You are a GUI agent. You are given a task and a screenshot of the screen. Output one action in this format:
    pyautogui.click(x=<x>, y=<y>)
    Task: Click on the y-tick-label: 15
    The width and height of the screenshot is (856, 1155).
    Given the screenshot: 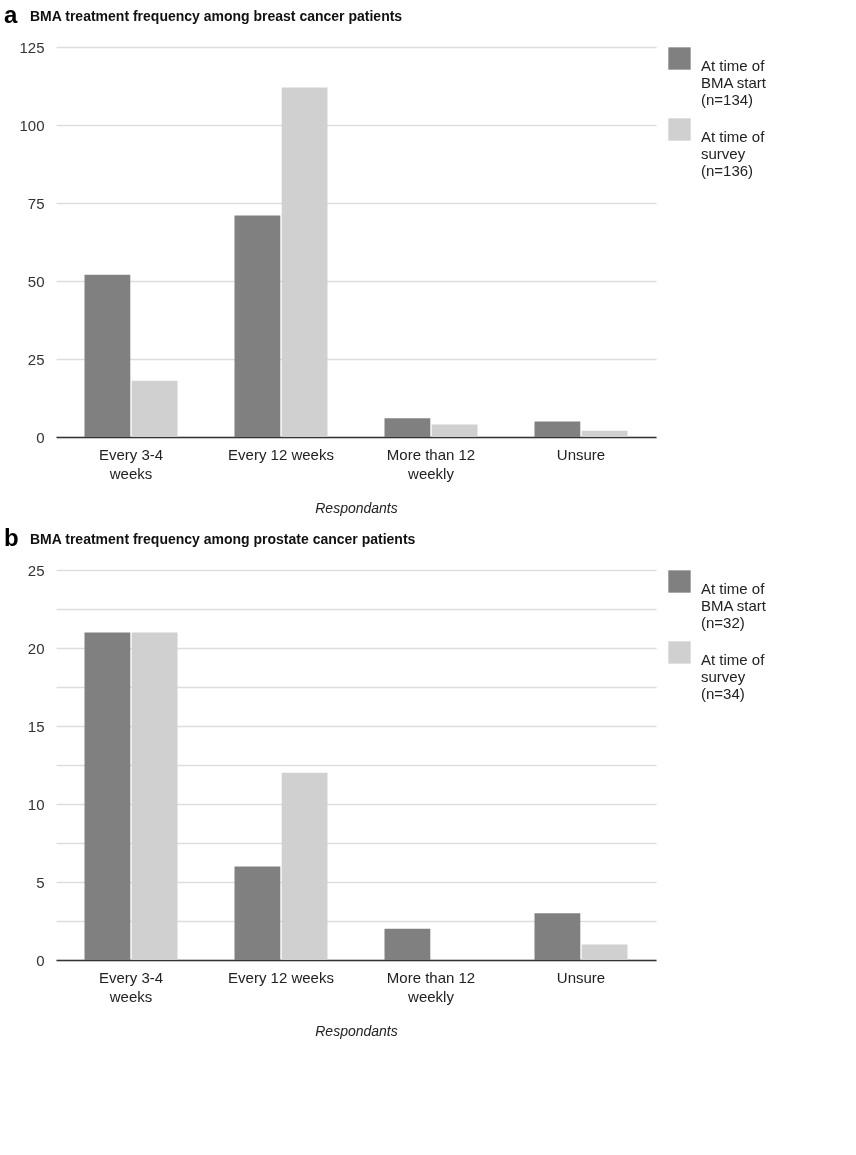 What is the action you would take?
    pyautogui.click(x=36, y=726)
    